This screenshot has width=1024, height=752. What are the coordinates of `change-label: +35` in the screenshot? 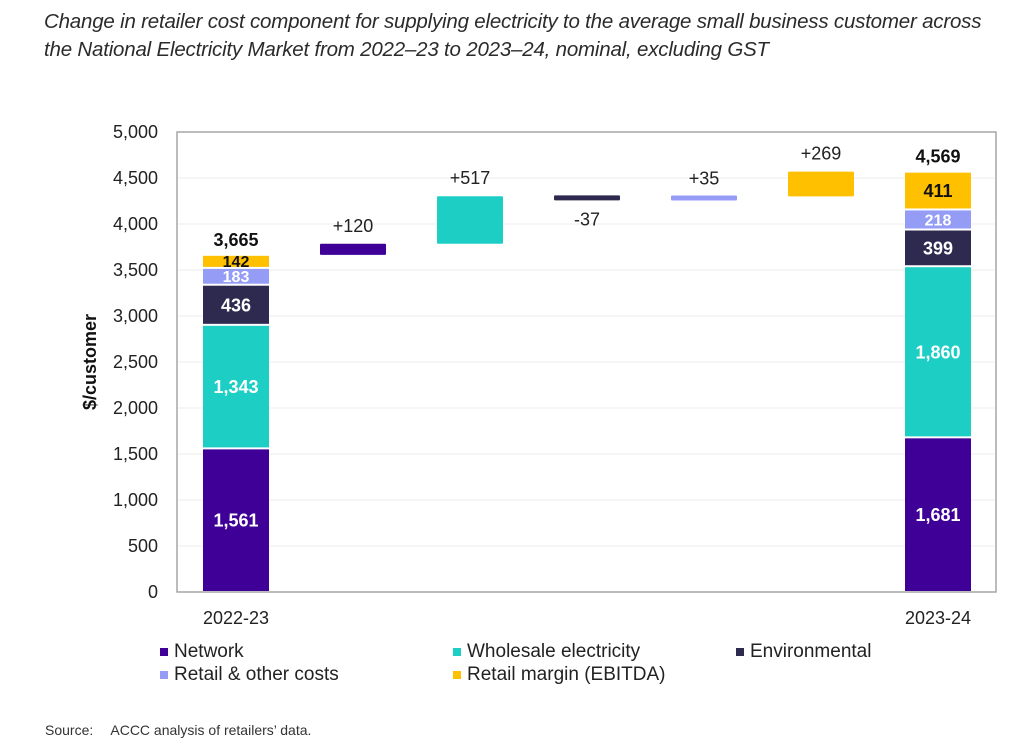 It's located at (704, 178).